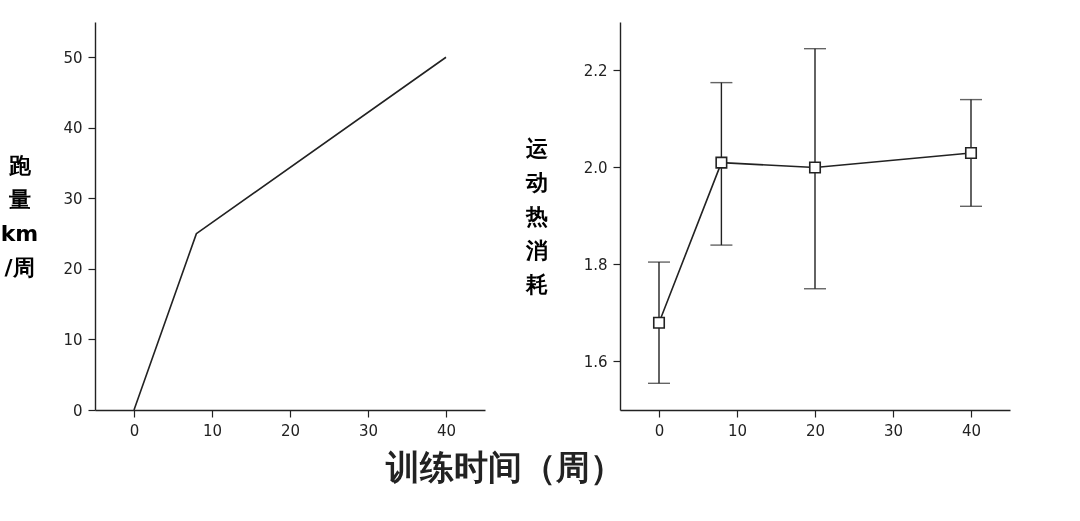 The image size is (1080, 521). Describe the element at coordinates (536, 216) in the screenshot. I see `y-axis-title: 运动热消耗` at that location.